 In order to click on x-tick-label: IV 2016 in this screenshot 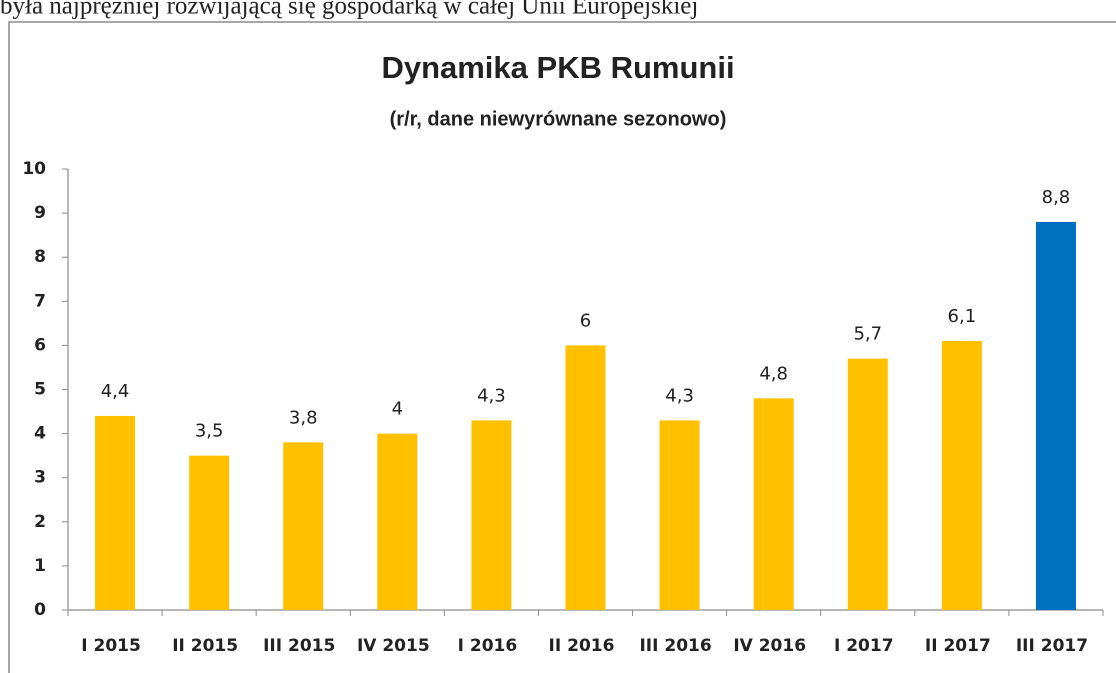, I will do `click(769, 646)`.